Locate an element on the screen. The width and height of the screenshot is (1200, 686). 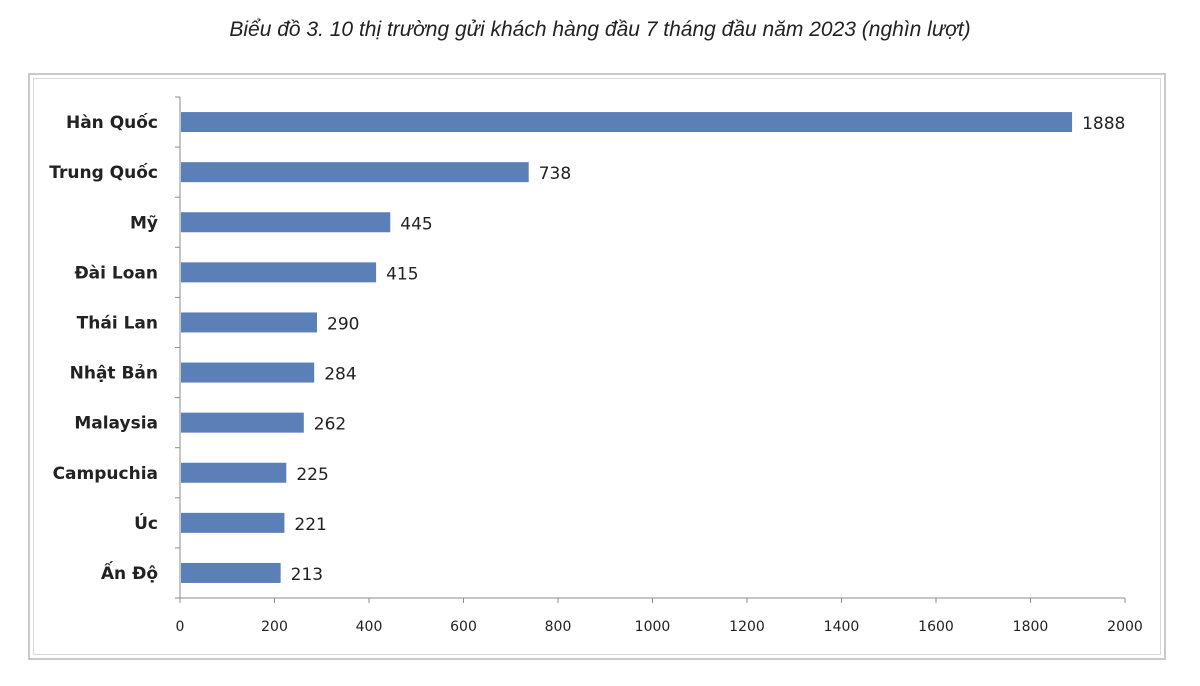
category-label: Ấn Độ is located at coordinates (129, 572).